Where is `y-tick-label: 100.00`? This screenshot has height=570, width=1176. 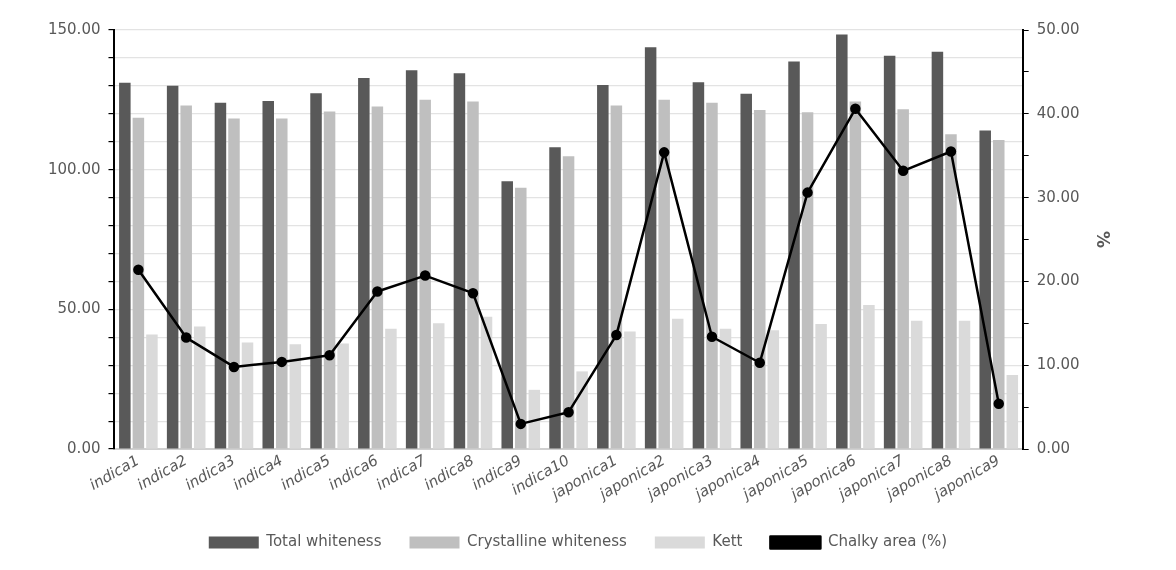
y-tick-label: 100.00 is located at coordinates (74, 168).